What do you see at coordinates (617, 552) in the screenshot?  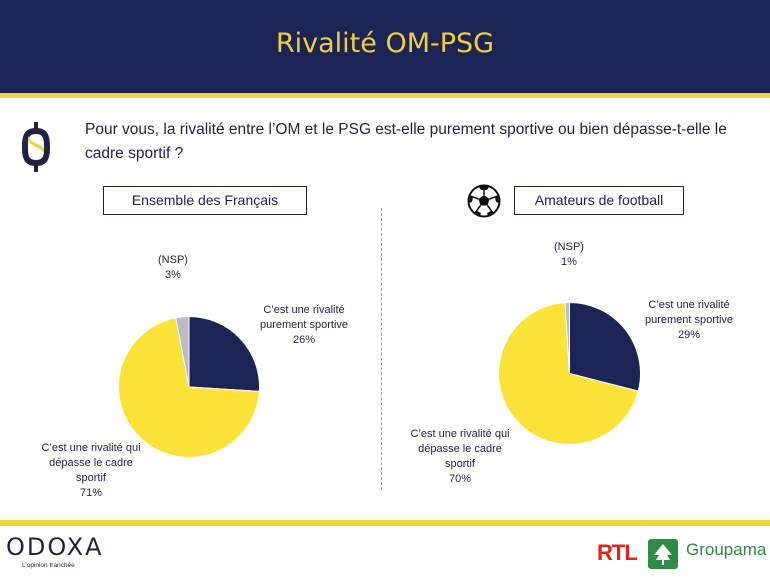 I see `rtl-logo: RTL` at bounding box center [617, 552].